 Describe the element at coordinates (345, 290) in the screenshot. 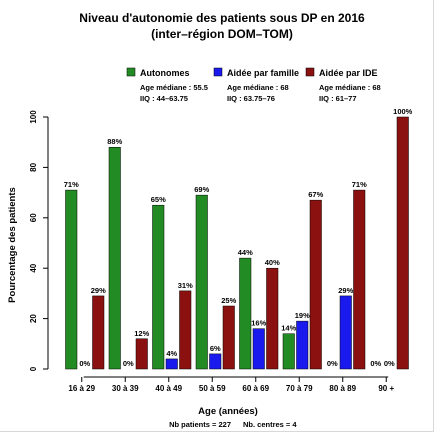

I see `data-label-aidee-par-famille: 29%` at that location.